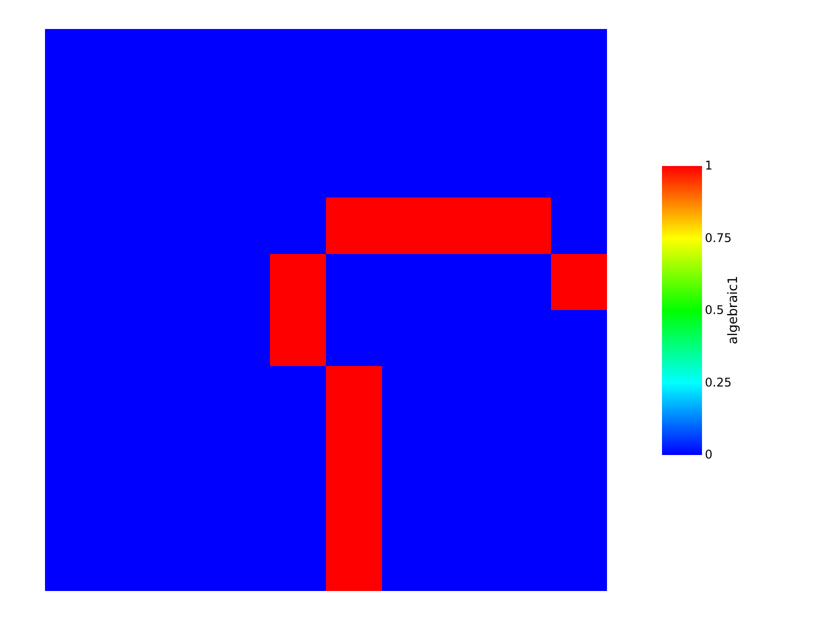 The height and width of the screenshot is (624, 819). Describe the element at coordinates (708, 455) in the screenshot. I see `color-bar-label: 0` at that location.